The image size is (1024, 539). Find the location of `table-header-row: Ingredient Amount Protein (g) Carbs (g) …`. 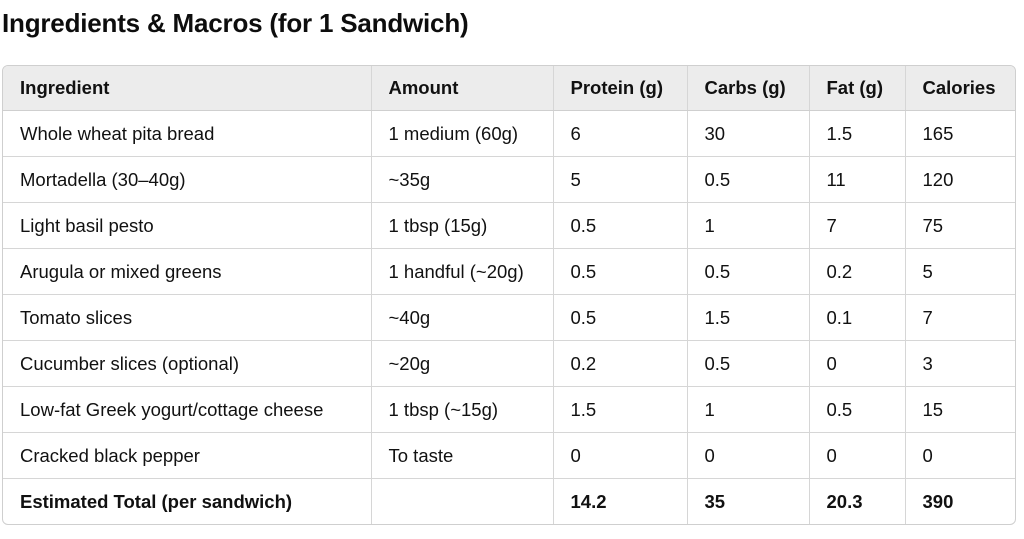

table-header-row: Ingredient Amount Protein (g) Carbs (g) … is located at coordinates (509, 88).